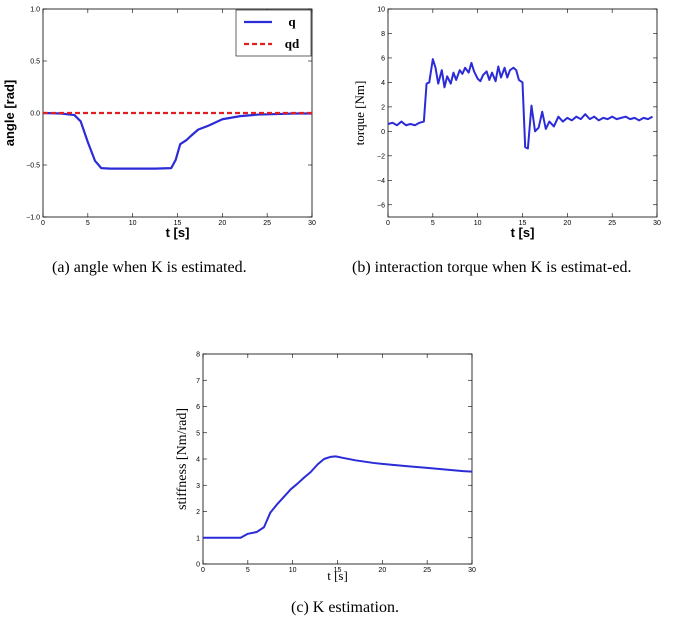  What do you see at coordinates (345, 607) in the screenshot?
I see `caption-stiffness: (c) K estimation.` at bounding box center [345, 607].